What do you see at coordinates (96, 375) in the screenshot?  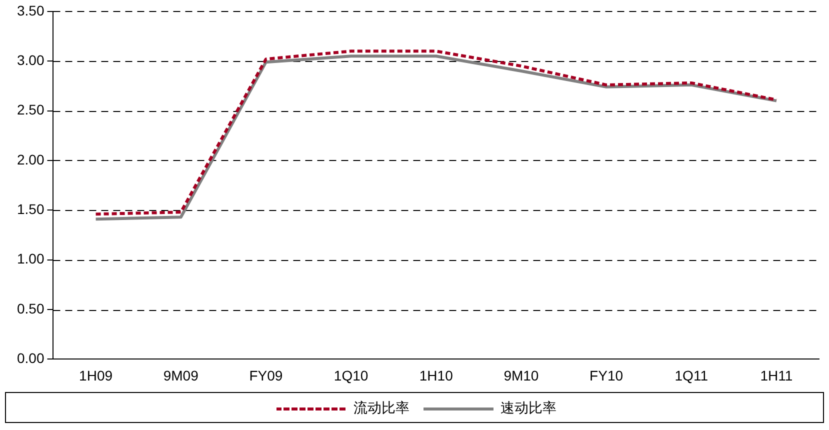 I see `x-tick-label: 1H09` at bounding box center [96, 375].